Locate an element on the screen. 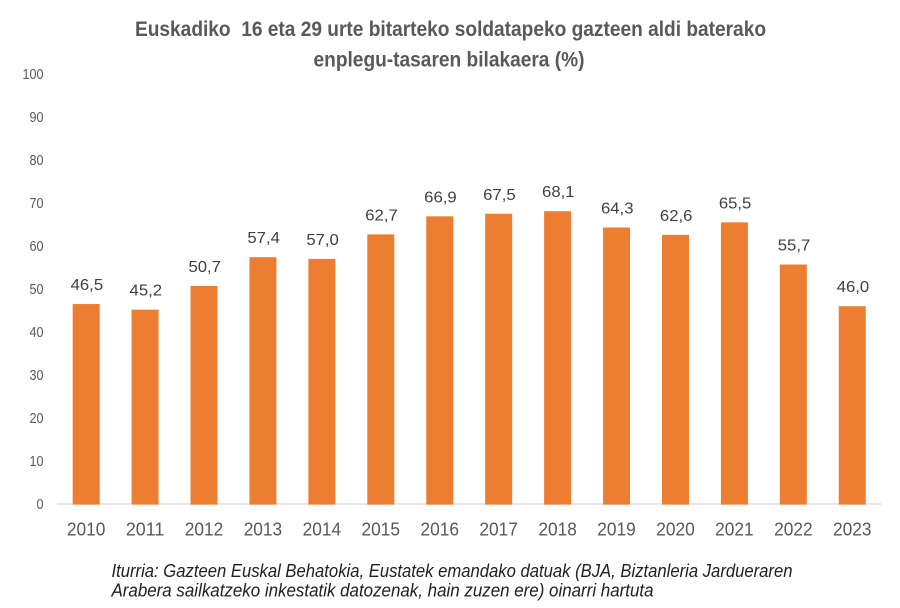 The height and width of the screenshot is (608, 900). svg-text: 64,3 is located at coordinates (617, 209).